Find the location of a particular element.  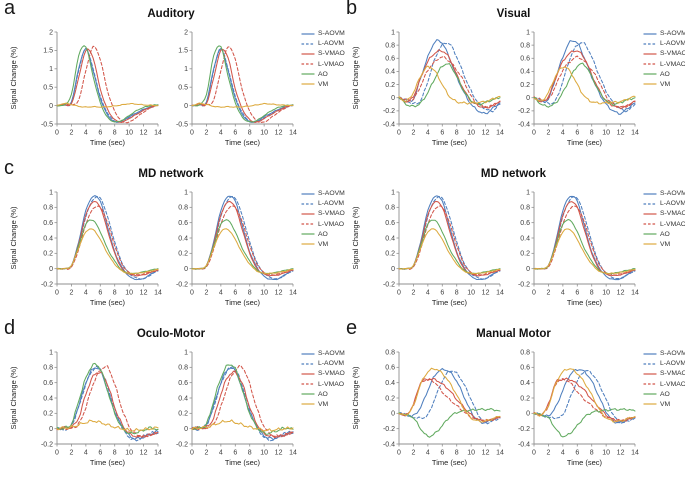

series-line-L-AOVM is located at coordinates (449, 397).